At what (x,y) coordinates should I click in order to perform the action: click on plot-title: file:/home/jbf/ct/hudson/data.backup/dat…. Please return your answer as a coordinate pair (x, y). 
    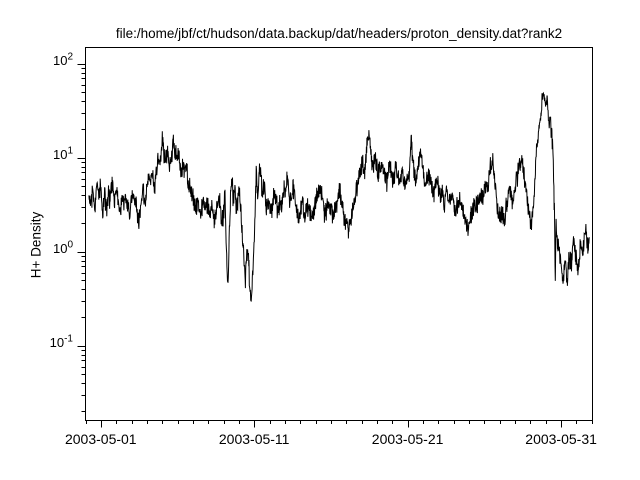
    Looking at the image, I should click on (339, 33).